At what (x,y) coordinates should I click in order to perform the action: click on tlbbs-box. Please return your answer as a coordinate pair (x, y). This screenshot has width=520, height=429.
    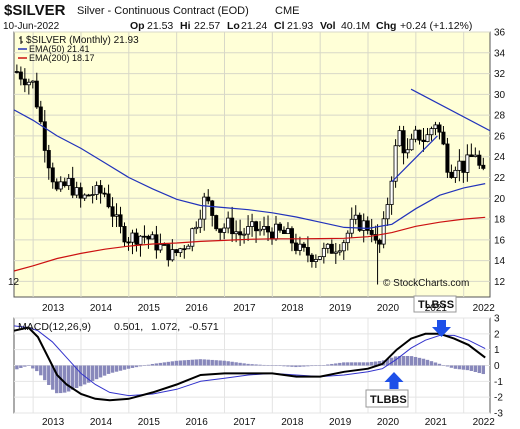
    Looking at the image, I should click on (387, 398).